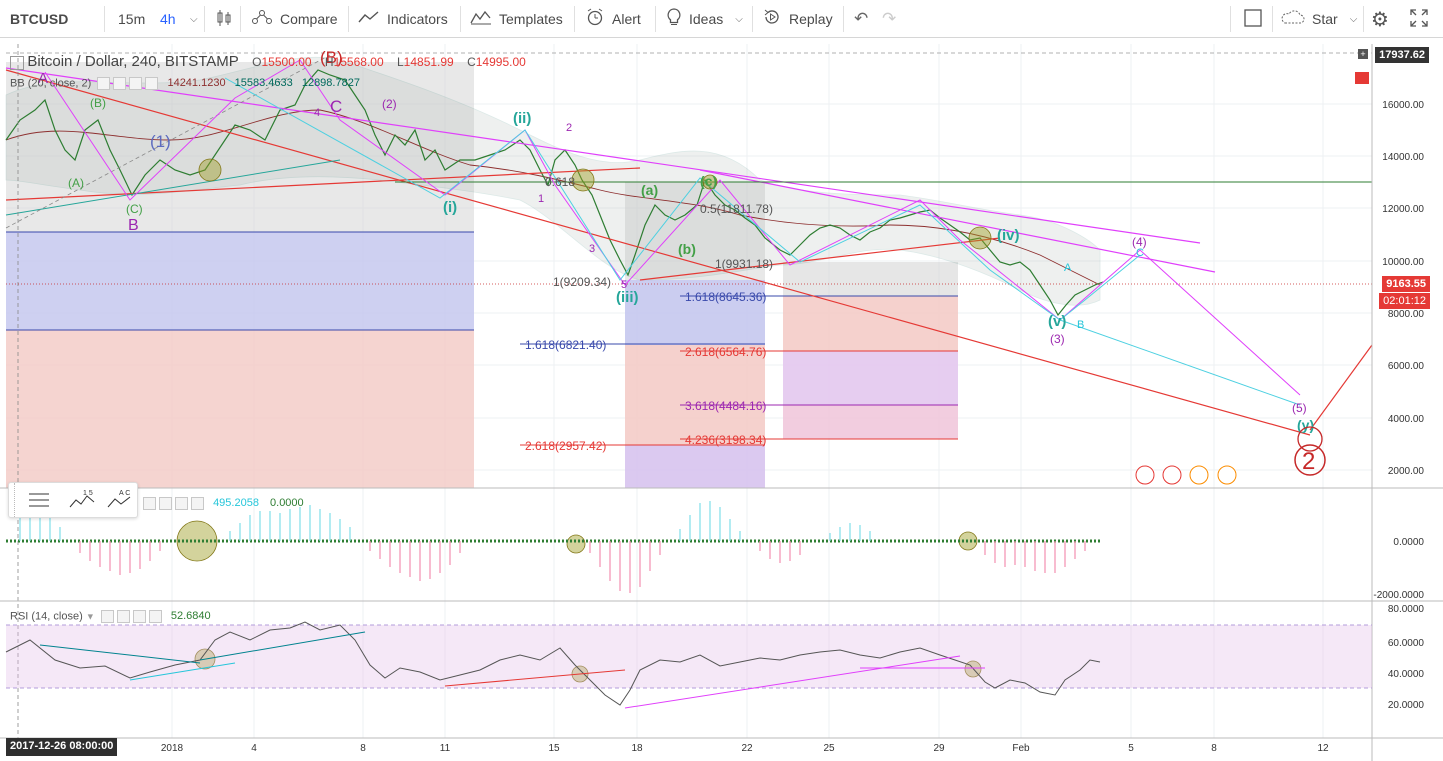  I want to click on chart-type-button, so click(224, 19).